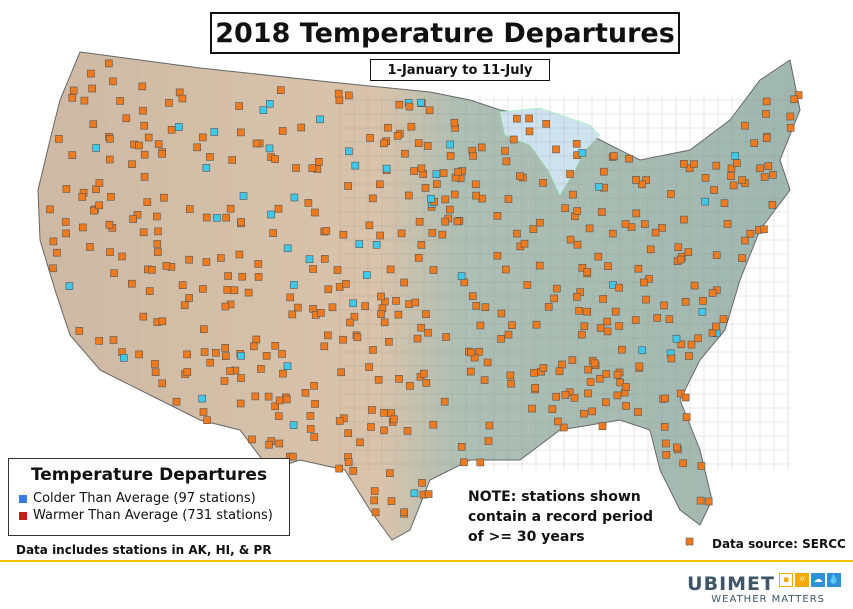 This screenshot has height=609, width=853. What do you see at coordinates (426, 561) in the screenshot?
I see `footer-divider` at bounding box center [426, 561].